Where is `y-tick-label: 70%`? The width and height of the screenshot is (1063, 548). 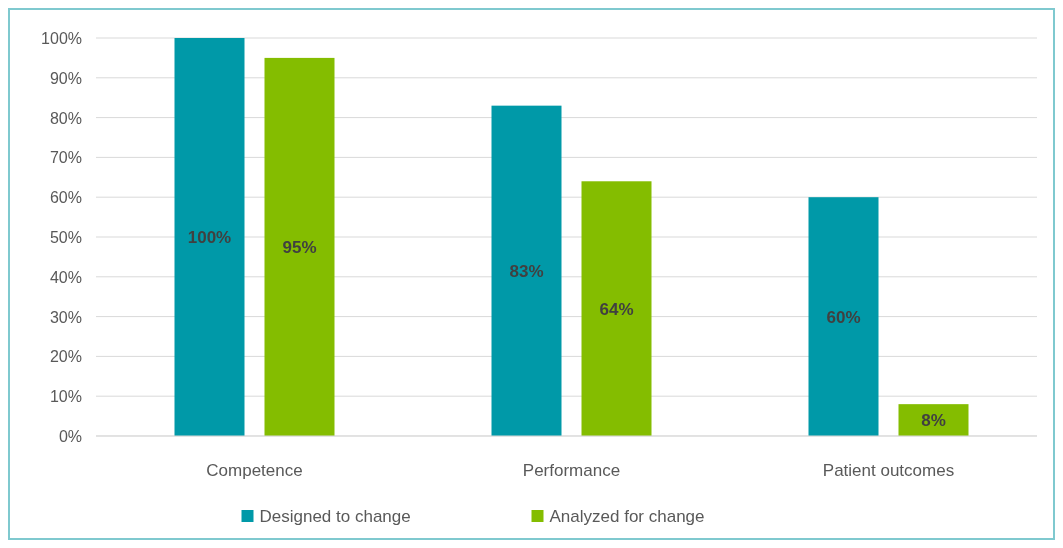 y-tick-label: 70% is located at coordinates (65, 158).